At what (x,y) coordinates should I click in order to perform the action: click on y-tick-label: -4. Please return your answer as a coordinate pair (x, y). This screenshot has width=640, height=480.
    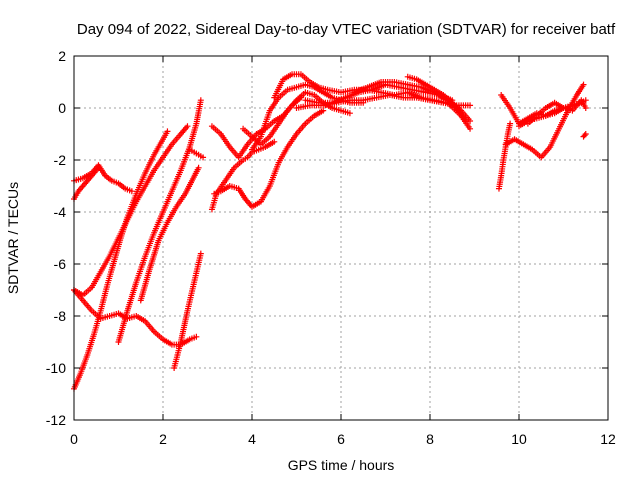
    Looking at the image, I should click on (60, 212).